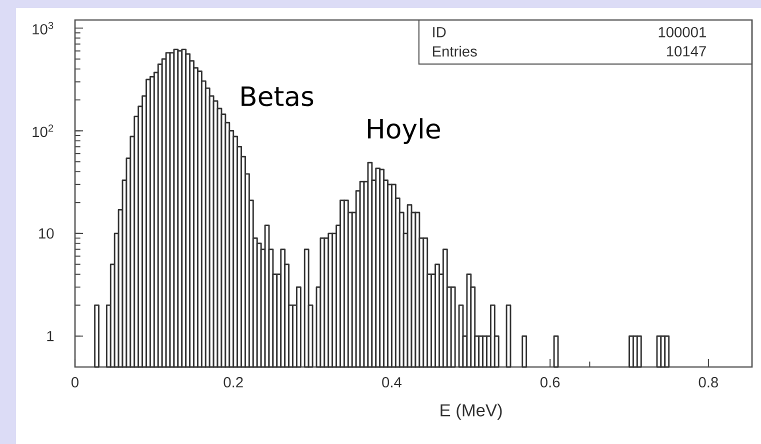 This screenshot has height=444, width=761. What do you see at coordinates (708, 382) in the screenshot?
I see `x-tick-label: 0.8` at bounding box center [708, 382].